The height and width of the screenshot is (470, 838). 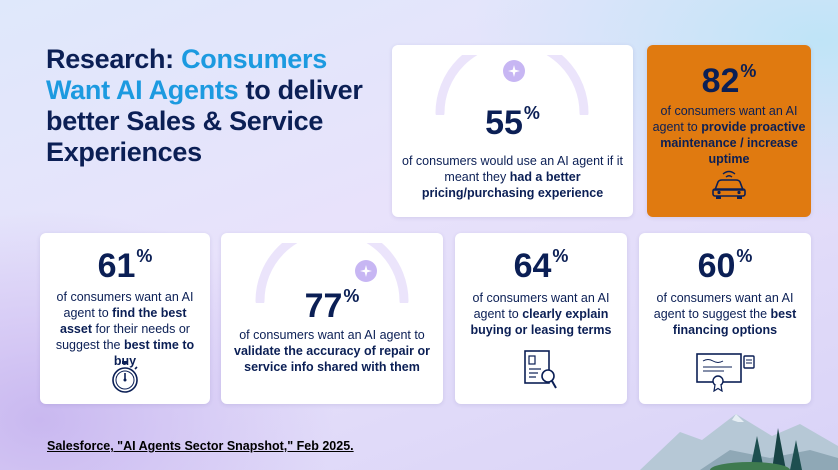 What do you see at coordinates (332, 305) in the screenshot?
I see `stat-value: 77%` at bounding box center [332, 305].